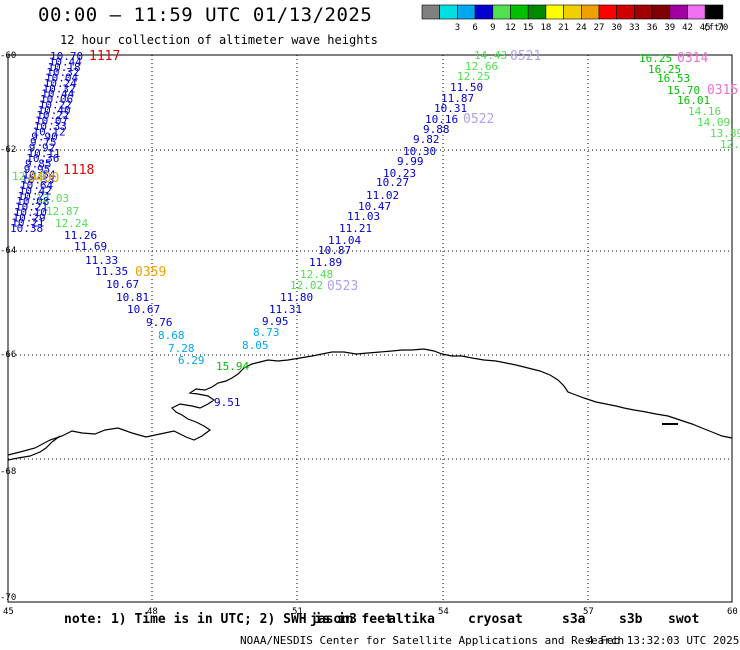 This screenshot has width=740, height=650. Describe the element at coordinates (8, 355) in the screenshot. I see `latitude-label: -66` at that location.